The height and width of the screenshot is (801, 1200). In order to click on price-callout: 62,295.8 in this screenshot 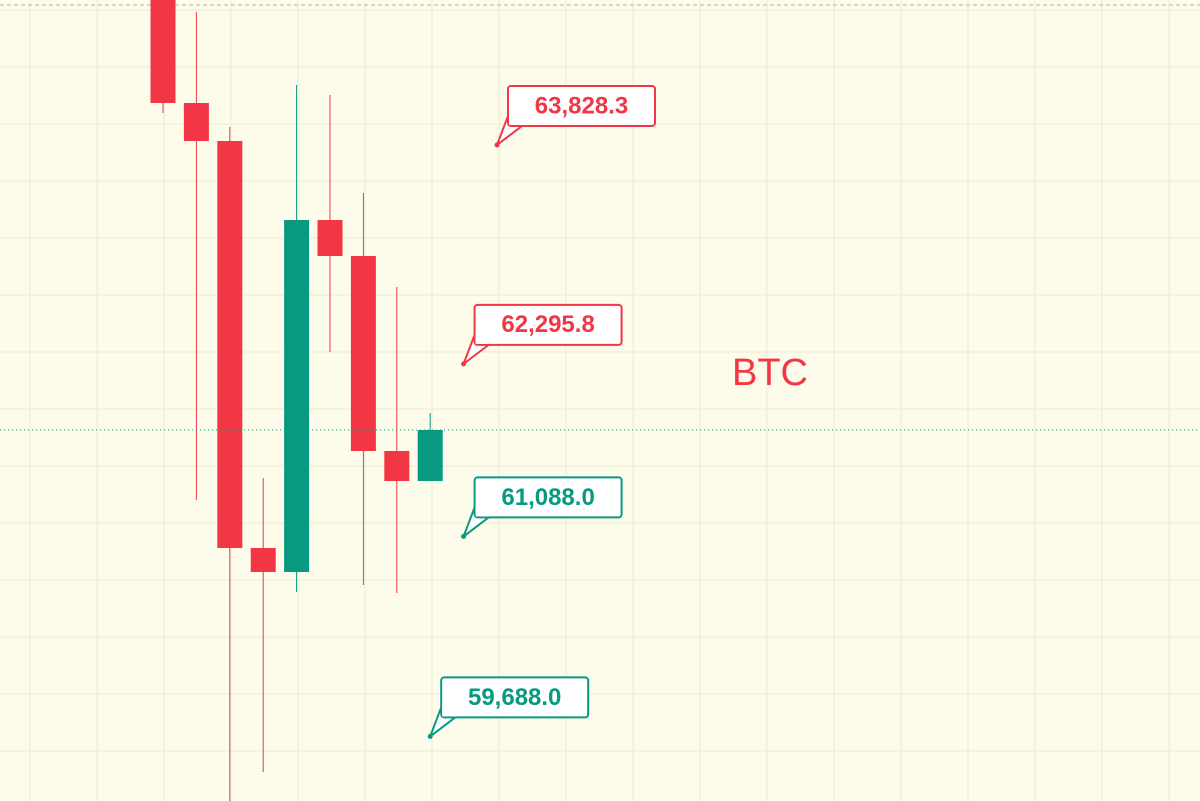, I will do `click(542, 335)`.